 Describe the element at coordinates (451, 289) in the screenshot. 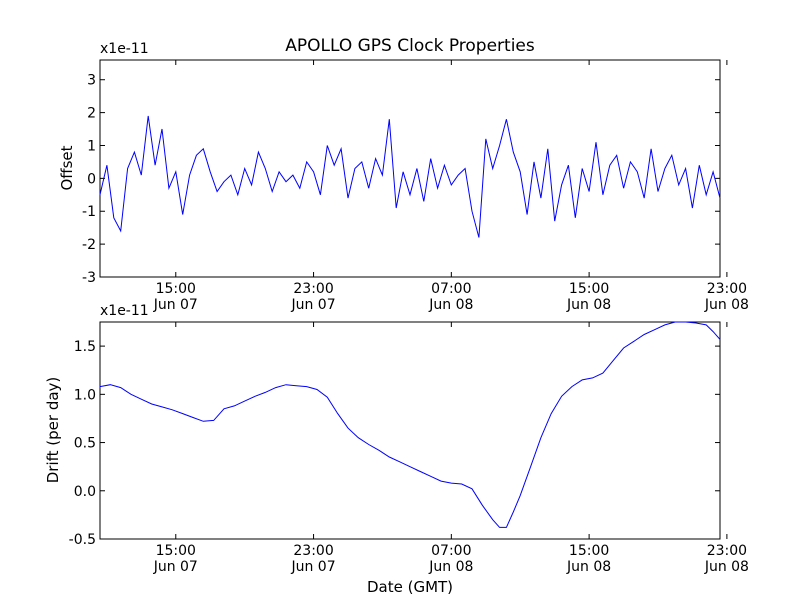

I see `top-xtick-time: 07:00` at that location.